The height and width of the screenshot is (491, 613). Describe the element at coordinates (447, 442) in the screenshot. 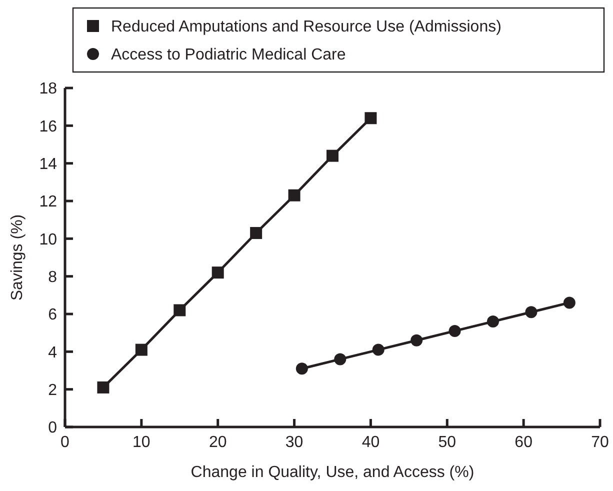

I see `x-tick-label: 50` at that location.